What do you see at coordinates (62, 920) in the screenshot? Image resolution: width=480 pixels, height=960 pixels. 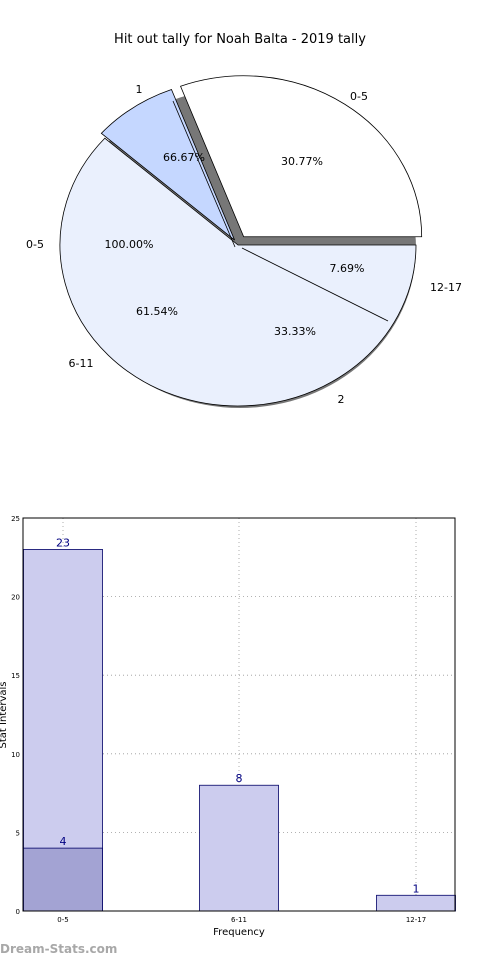 I see `x-tick-label: 0-5` at bounding box center [62, 920].